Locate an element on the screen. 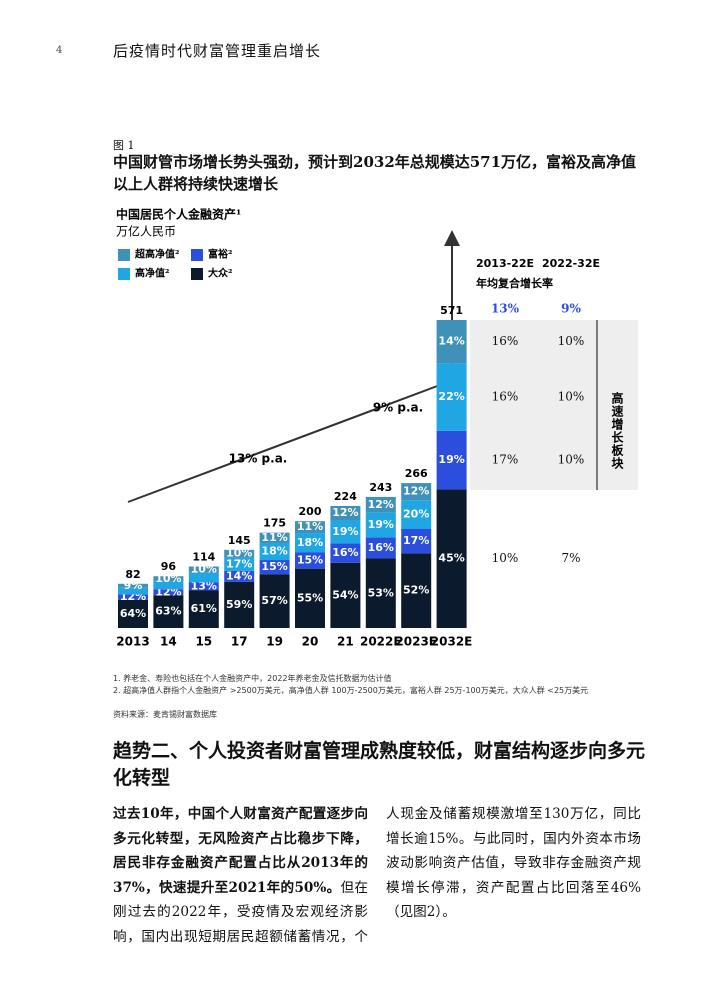 This screenshot has width=710, height=1004. data-label: 22% is located at coordinates (451, 396).